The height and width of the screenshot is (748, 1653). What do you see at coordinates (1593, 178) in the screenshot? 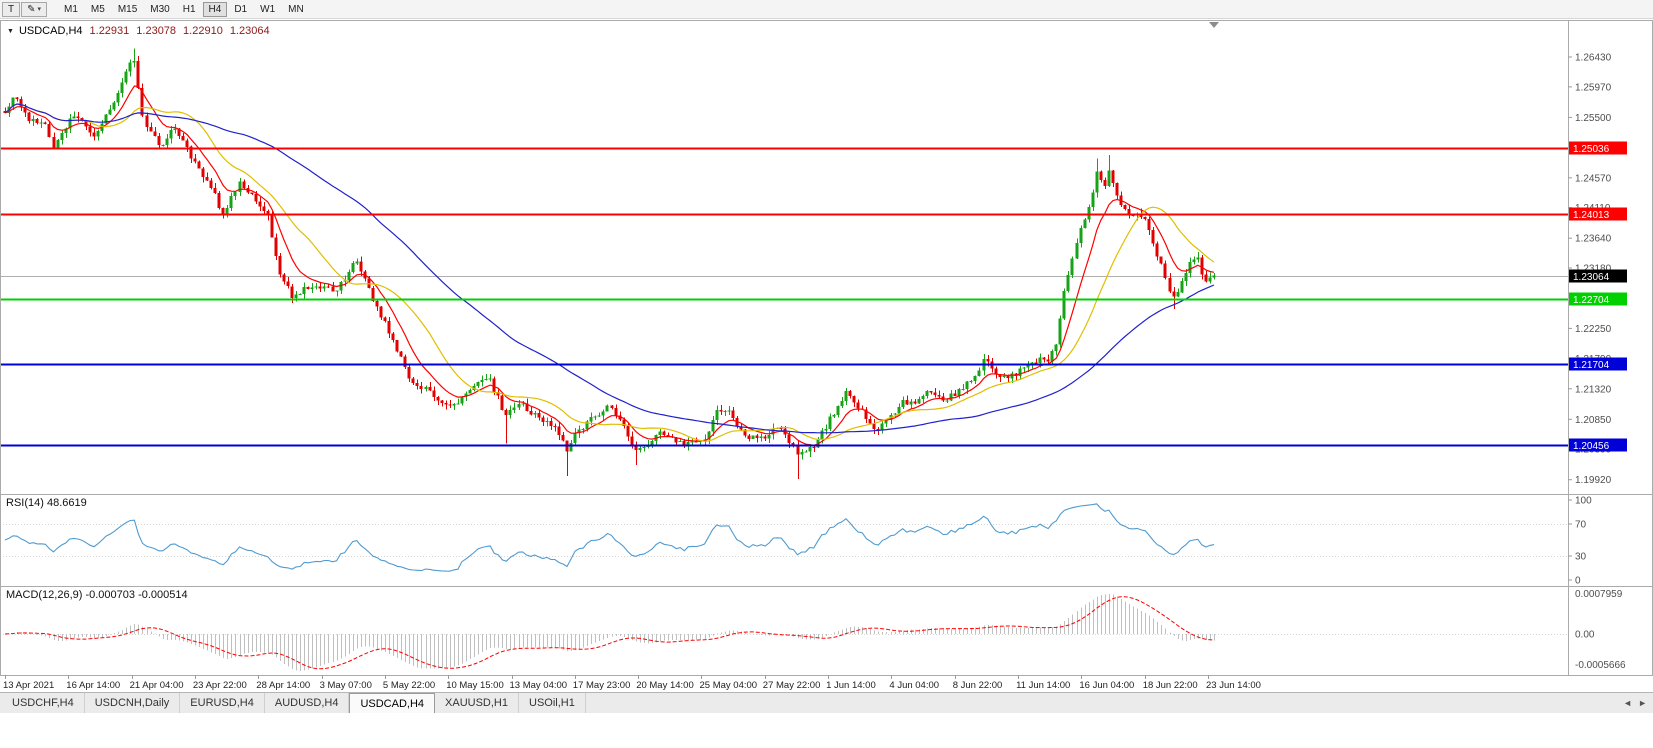
I see `svg-text: 1.24570` at bounding box center [1593, 178].